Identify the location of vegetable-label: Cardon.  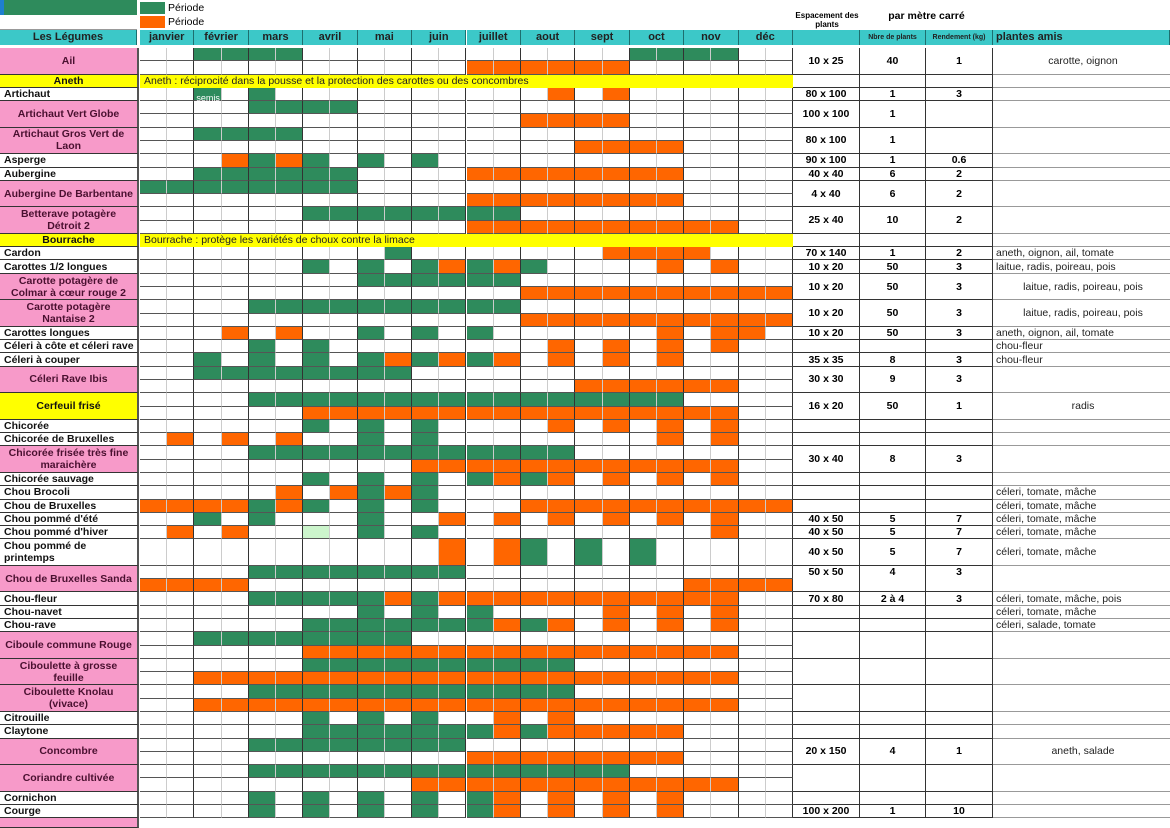
(69, 254).